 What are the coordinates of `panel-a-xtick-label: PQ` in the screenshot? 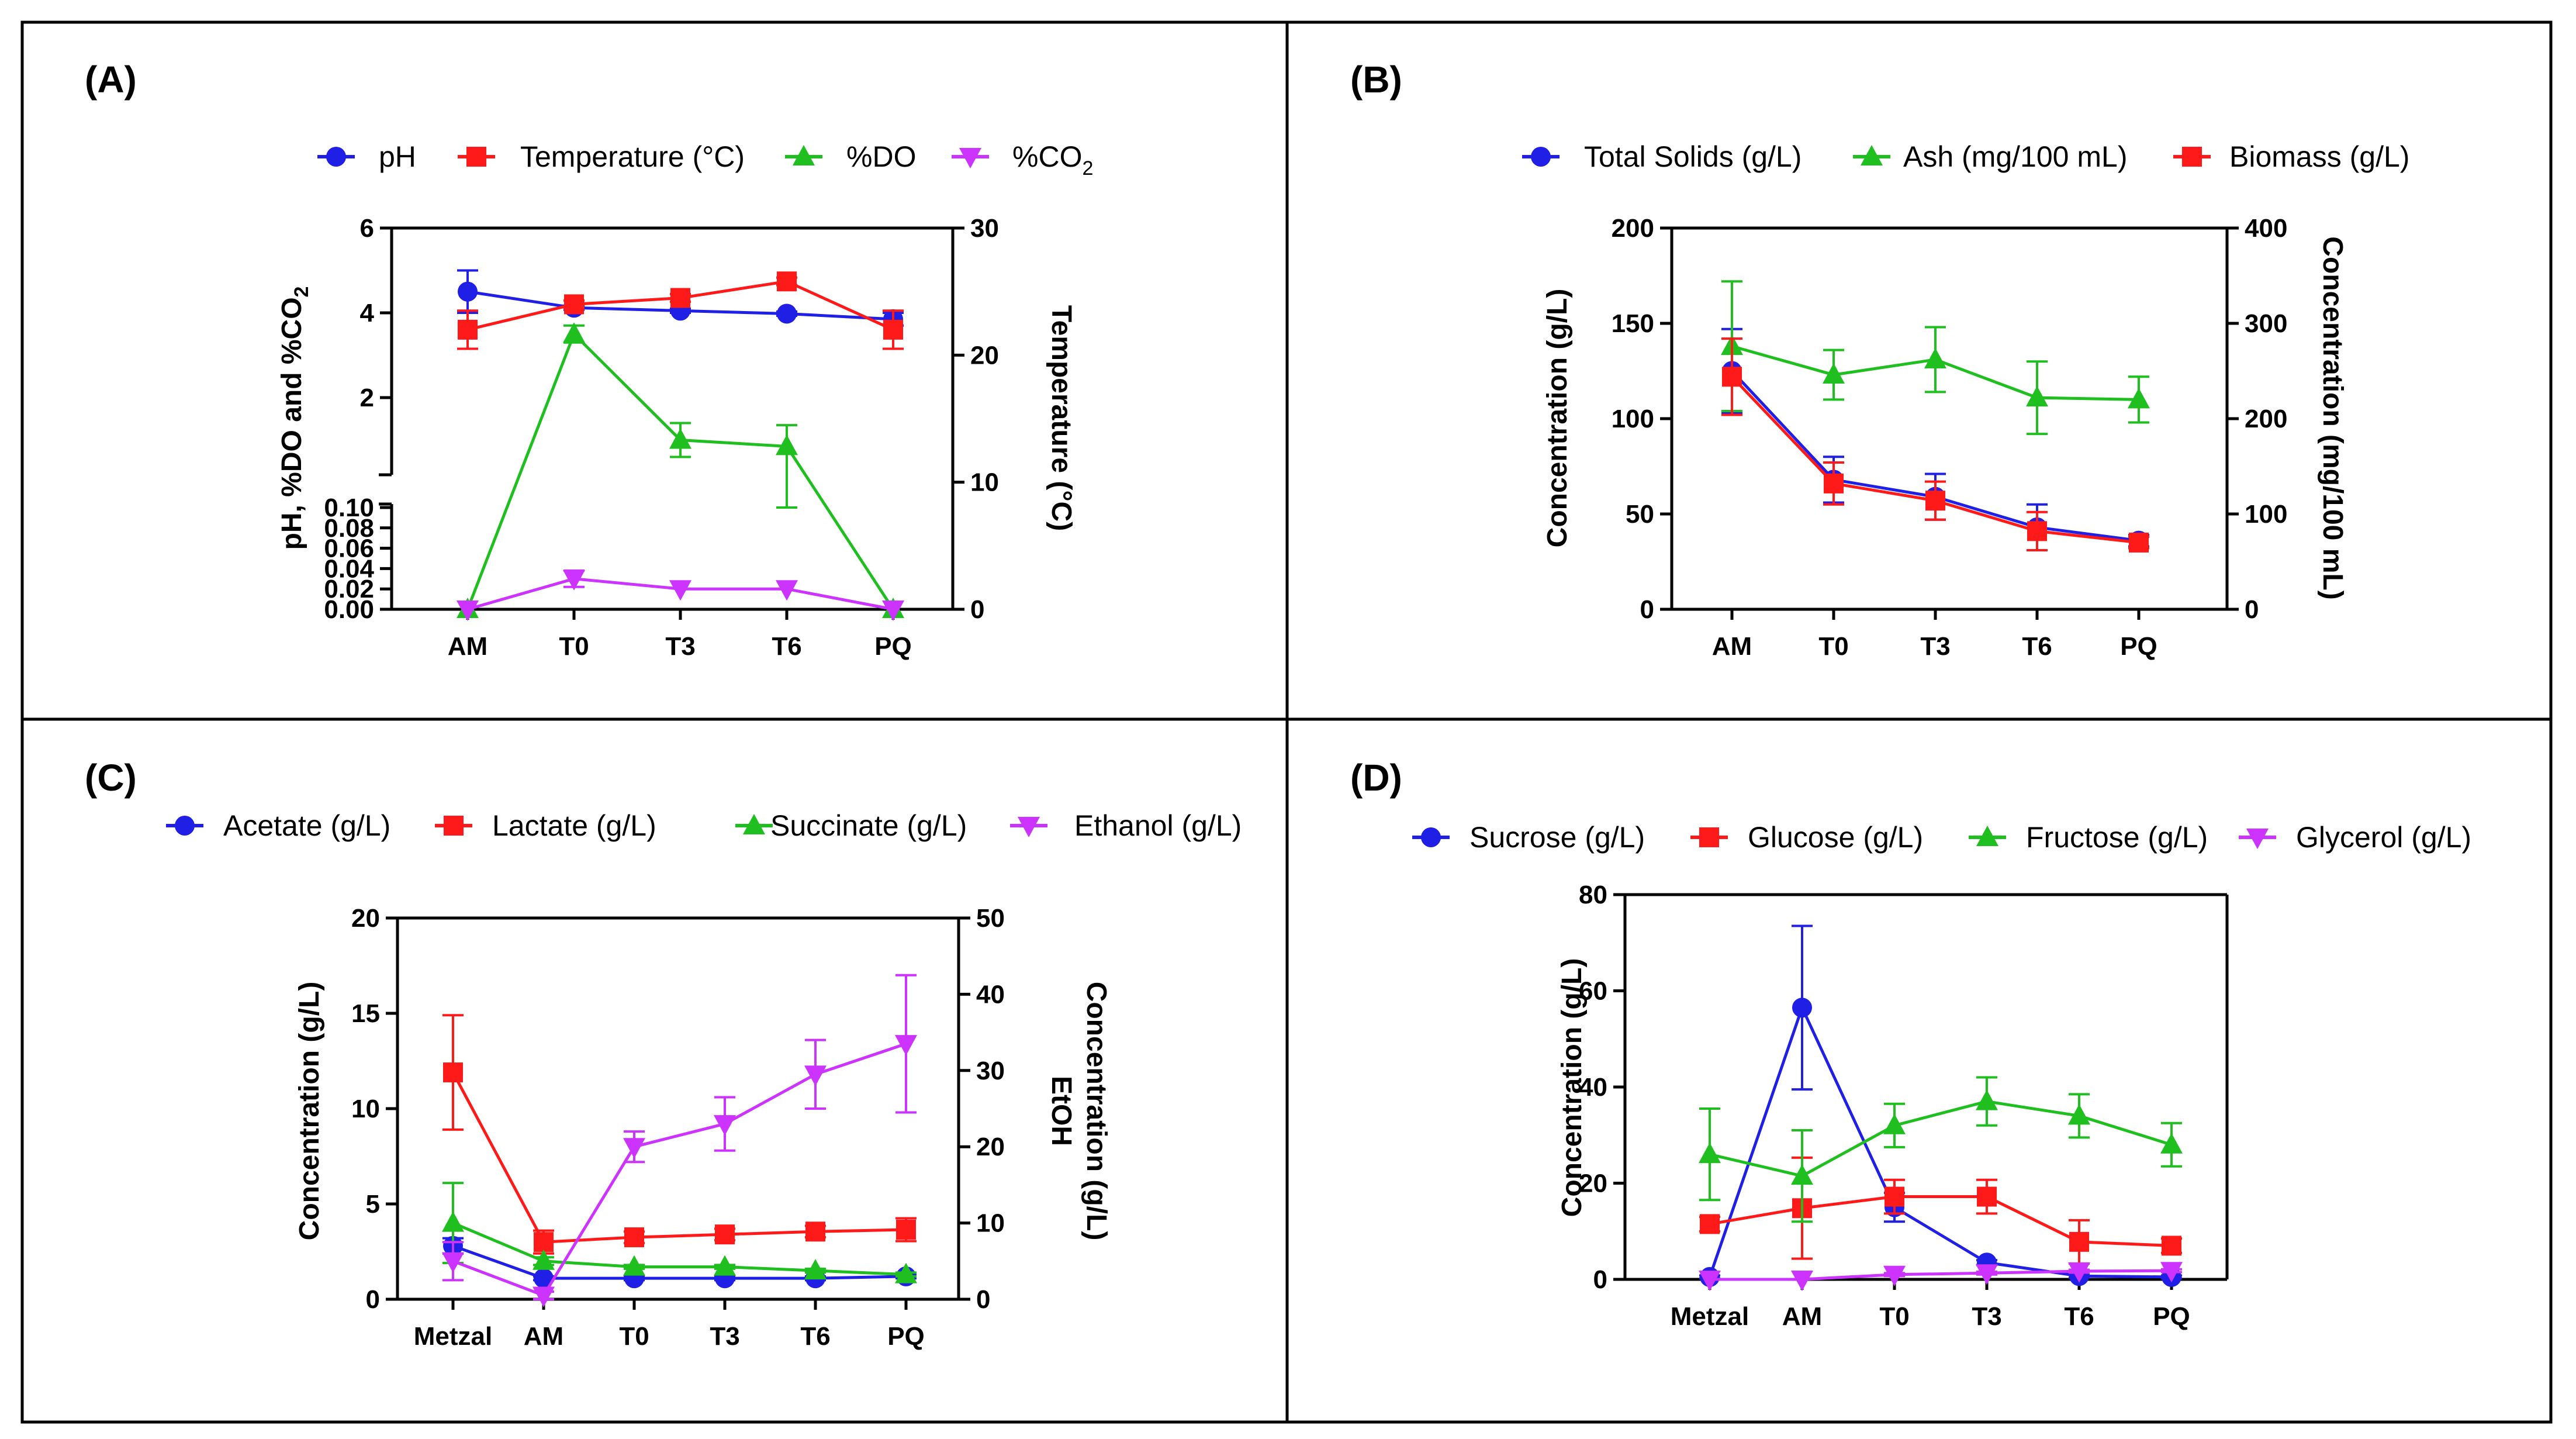 It's located at (893, 646).